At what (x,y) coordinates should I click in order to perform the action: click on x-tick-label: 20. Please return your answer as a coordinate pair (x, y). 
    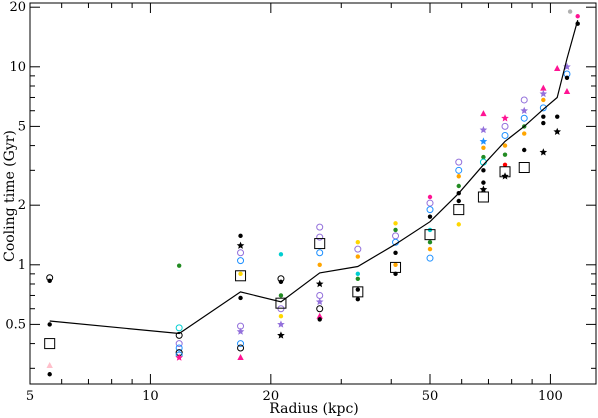
    Looking at the image, I should click on (271, 396).